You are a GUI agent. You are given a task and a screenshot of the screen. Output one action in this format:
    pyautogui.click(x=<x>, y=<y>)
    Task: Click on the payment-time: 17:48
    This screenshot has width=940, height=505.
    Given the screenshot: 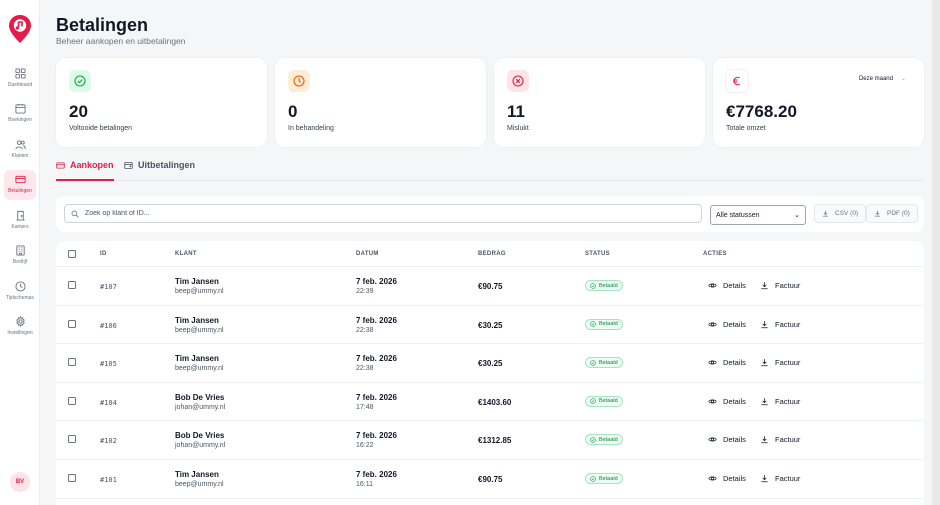 What is the action you would take?
    pyautogui.click(x=365, y=407)
    